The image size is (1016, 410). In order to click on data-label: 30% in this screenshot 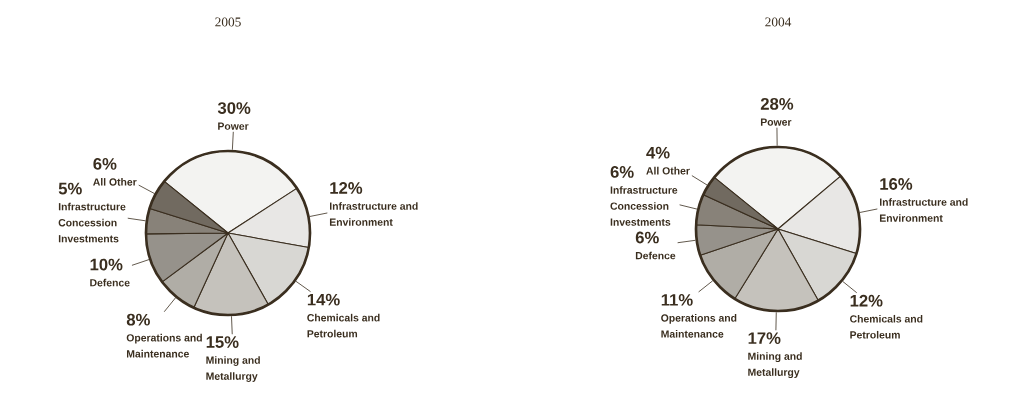, I will do `click(234, 108)`.